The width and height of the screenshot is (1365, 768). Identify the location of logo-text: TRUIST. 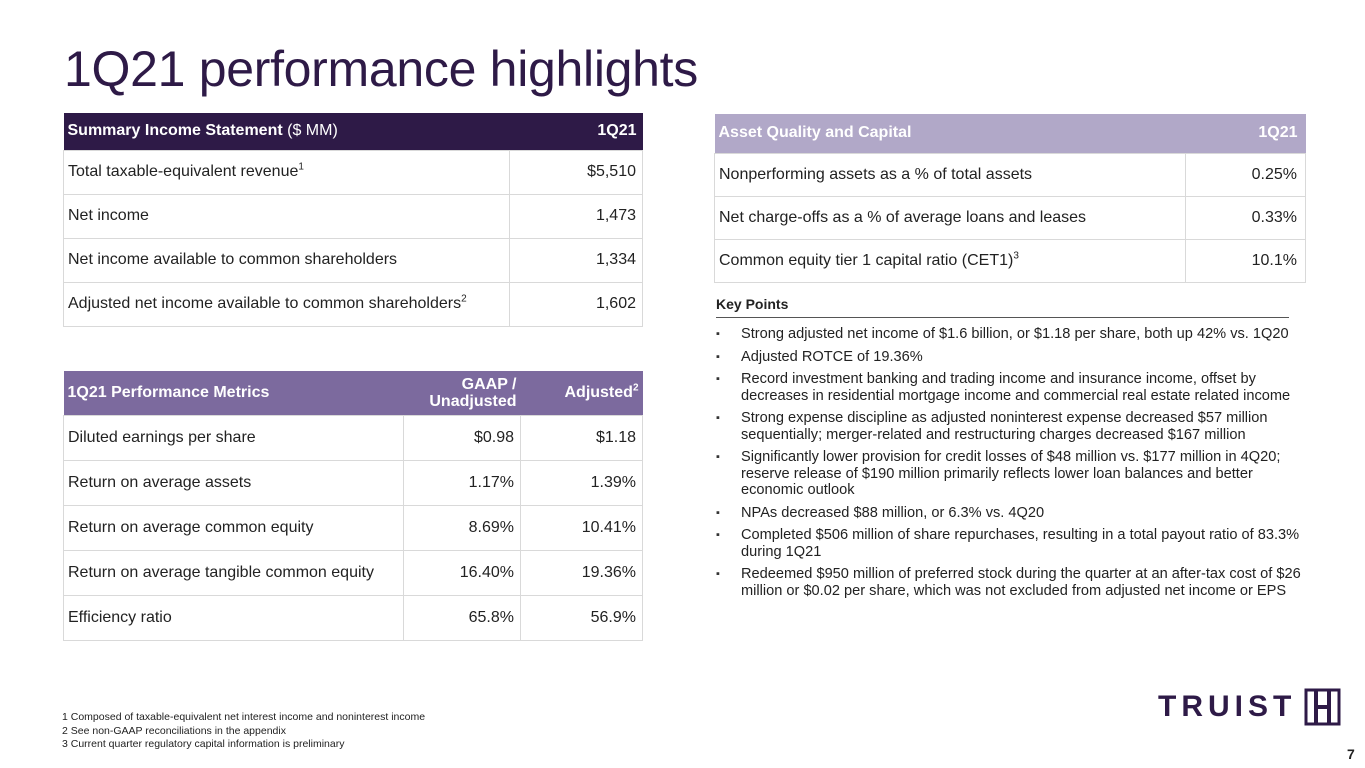
(1227, 706).